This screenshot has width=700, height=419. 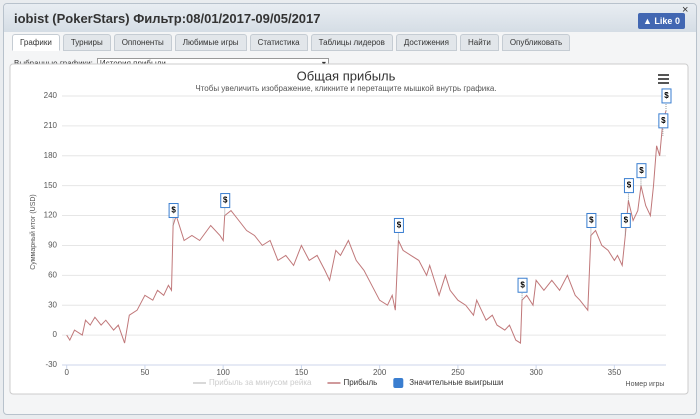 What do you see at coordinates (536, 372) in the screenshot?
I see `x-tick-label: 300` at bounding box center [536, 372].